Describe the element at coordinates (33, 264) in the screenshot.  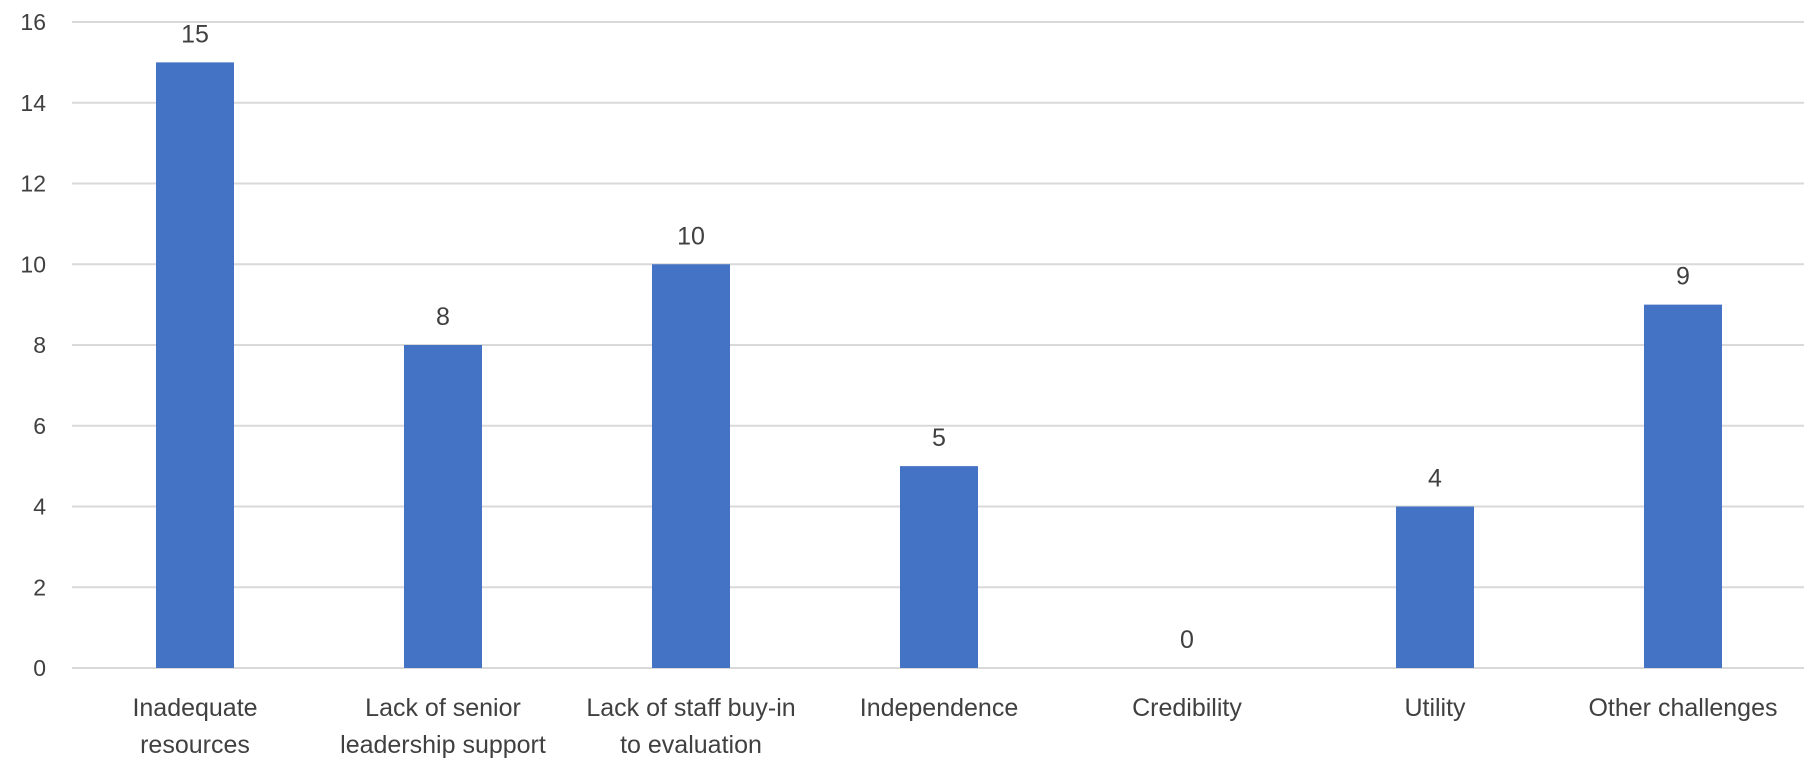
I see `y-tick-label: 10` at that location.